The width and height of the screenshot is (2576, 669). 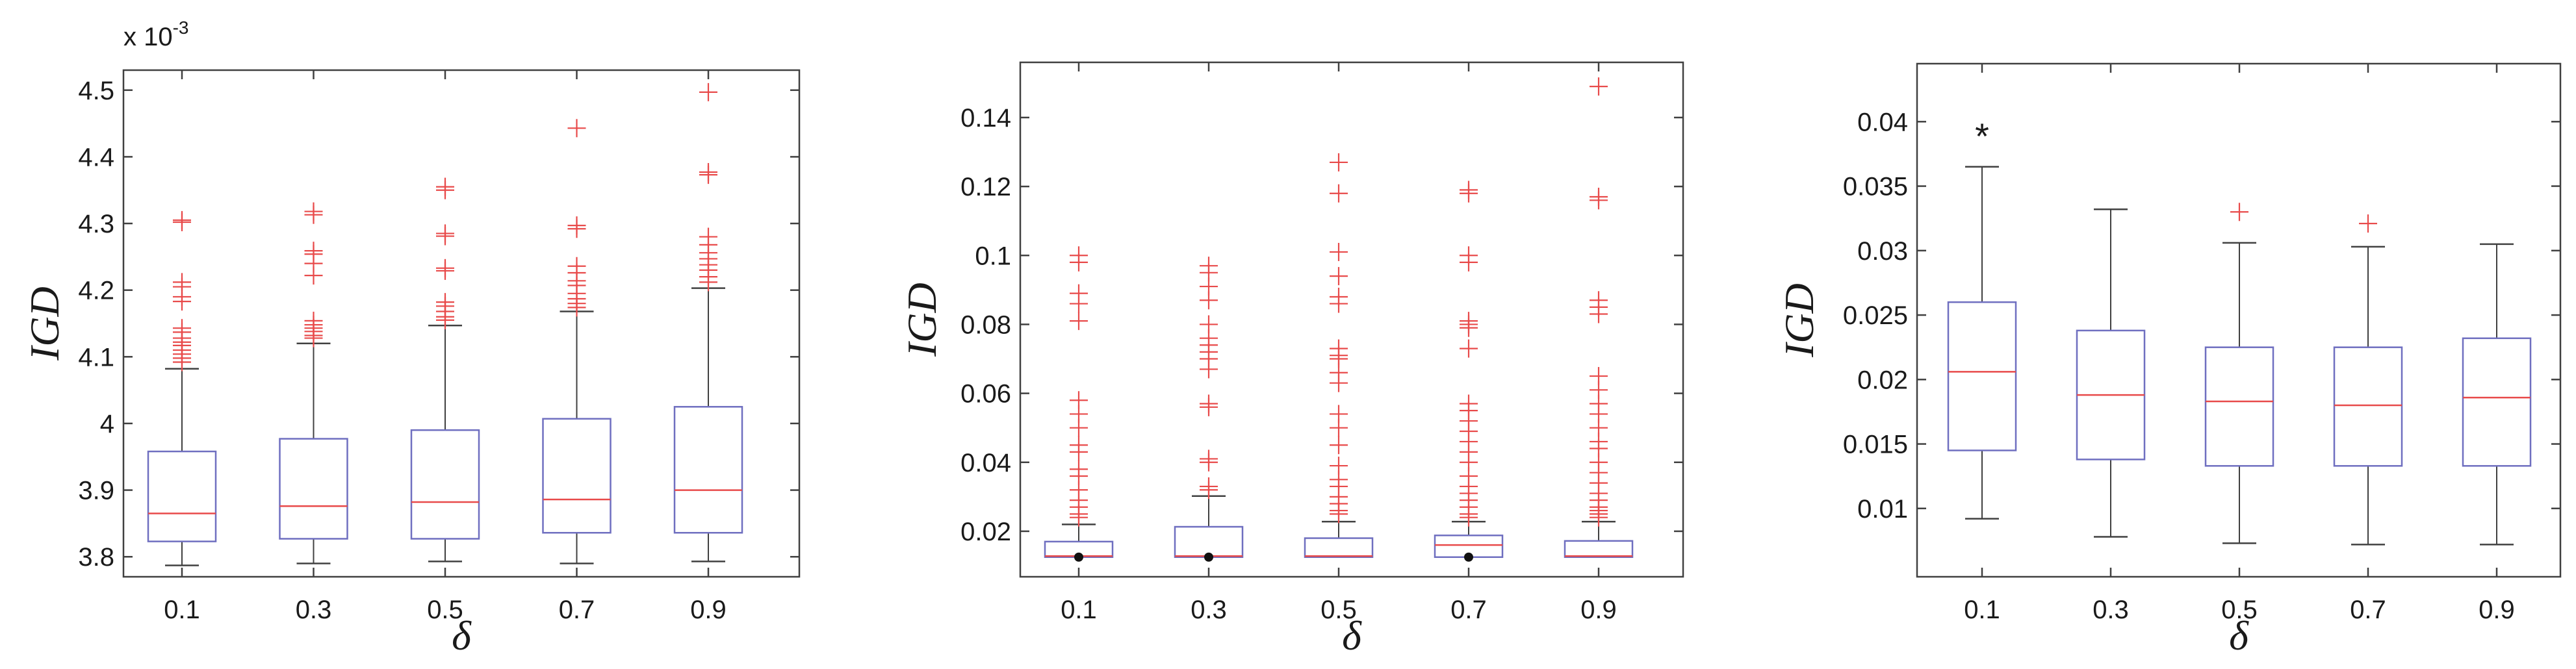 What do you see at coordinates (96, 91) in the screenshot?
I see `y-tick-label: 4.5` at bounding box center [96, 91].